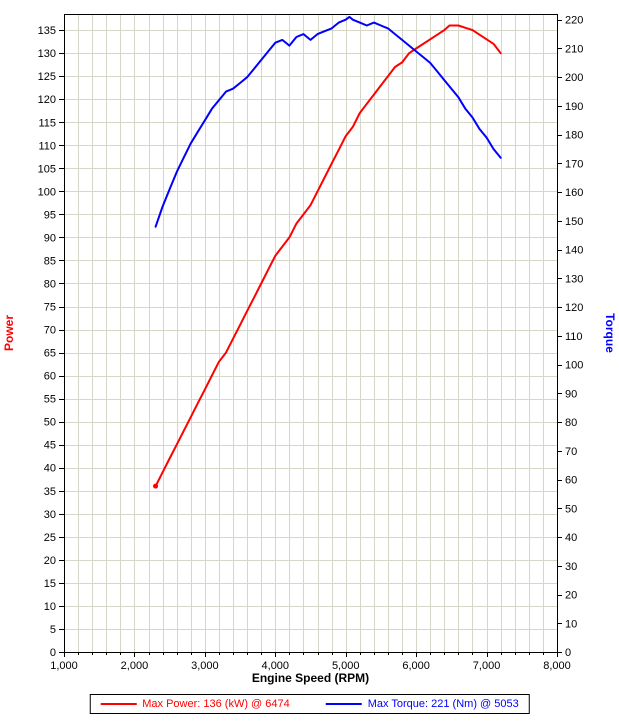 The image size is (619, 724). I want to click on x-tick-label: 7,000, so click(487, 666).